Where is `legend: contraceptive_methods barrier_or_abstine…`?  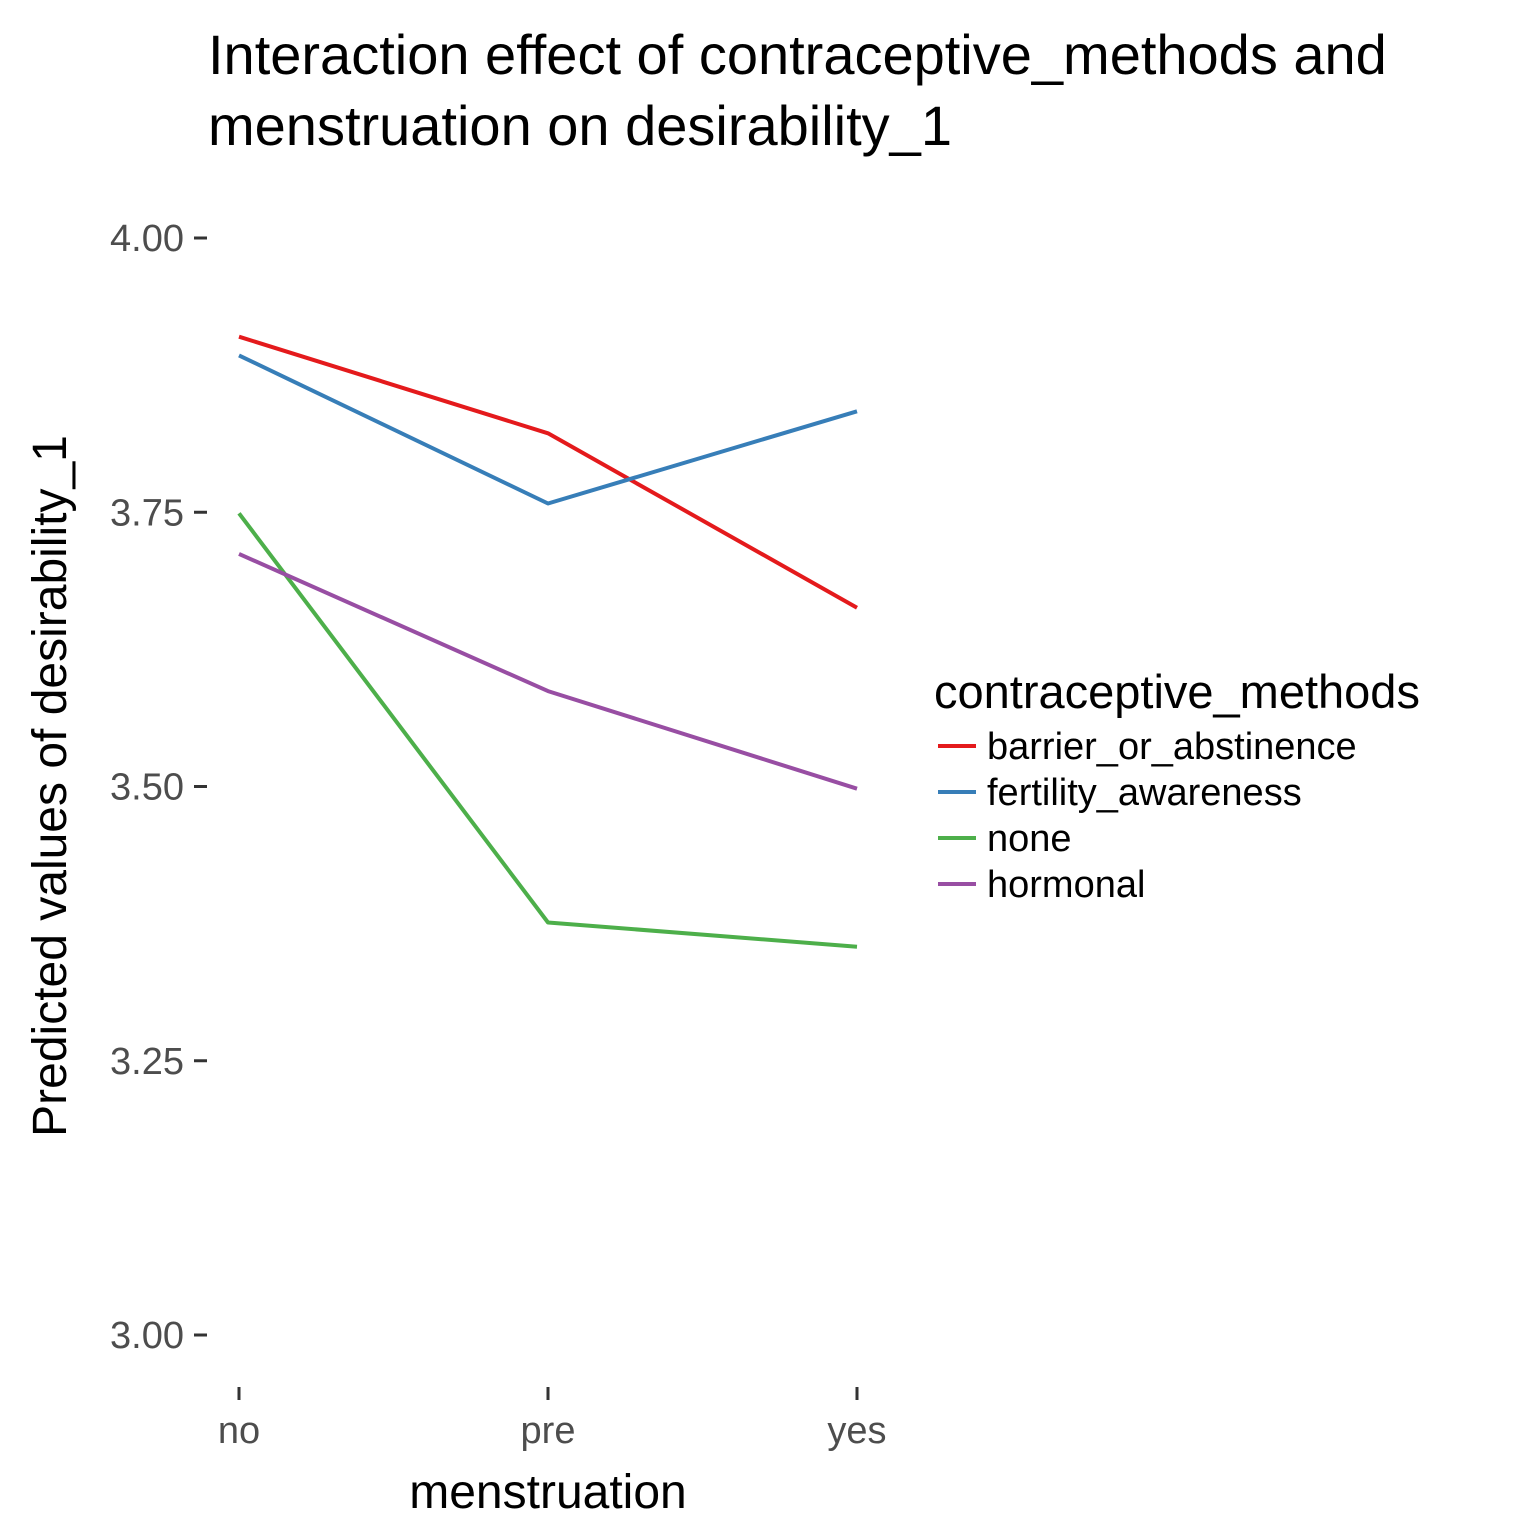 legend: contraceptive_methods barrier_or_abstine… is located at coordinates (1177, 785).